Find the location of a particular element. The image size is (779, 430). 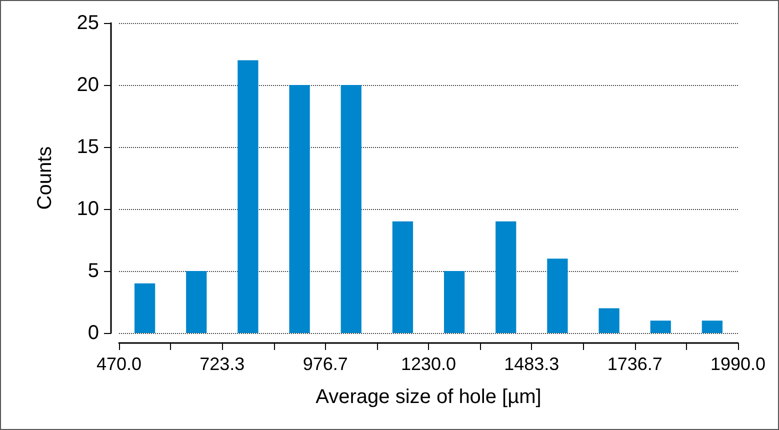

y-tick-label: 25 is located at coordinates (87, 23).